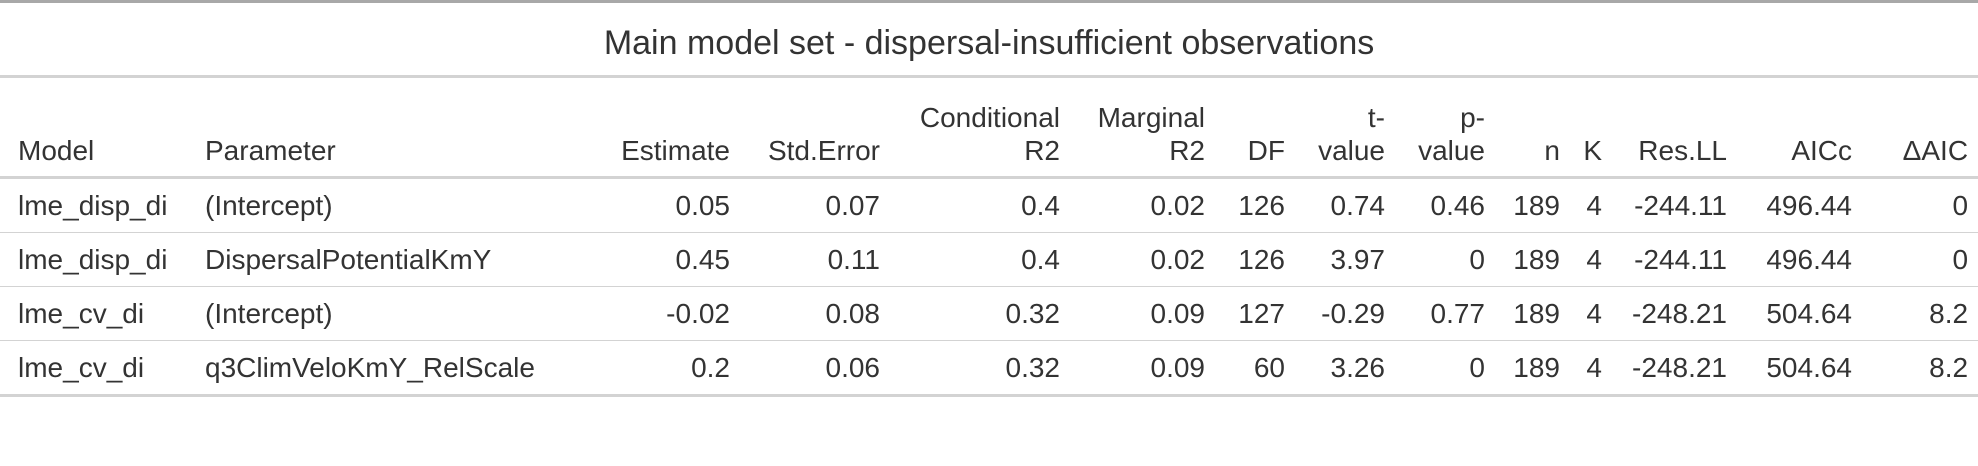 Image resolution: width=1978 pixels, height=466 pixels. What do you see at coordinates (815, 205) in the screenshot?
I see `cell-std-error: 0.07` at bounding box center [815, 205].